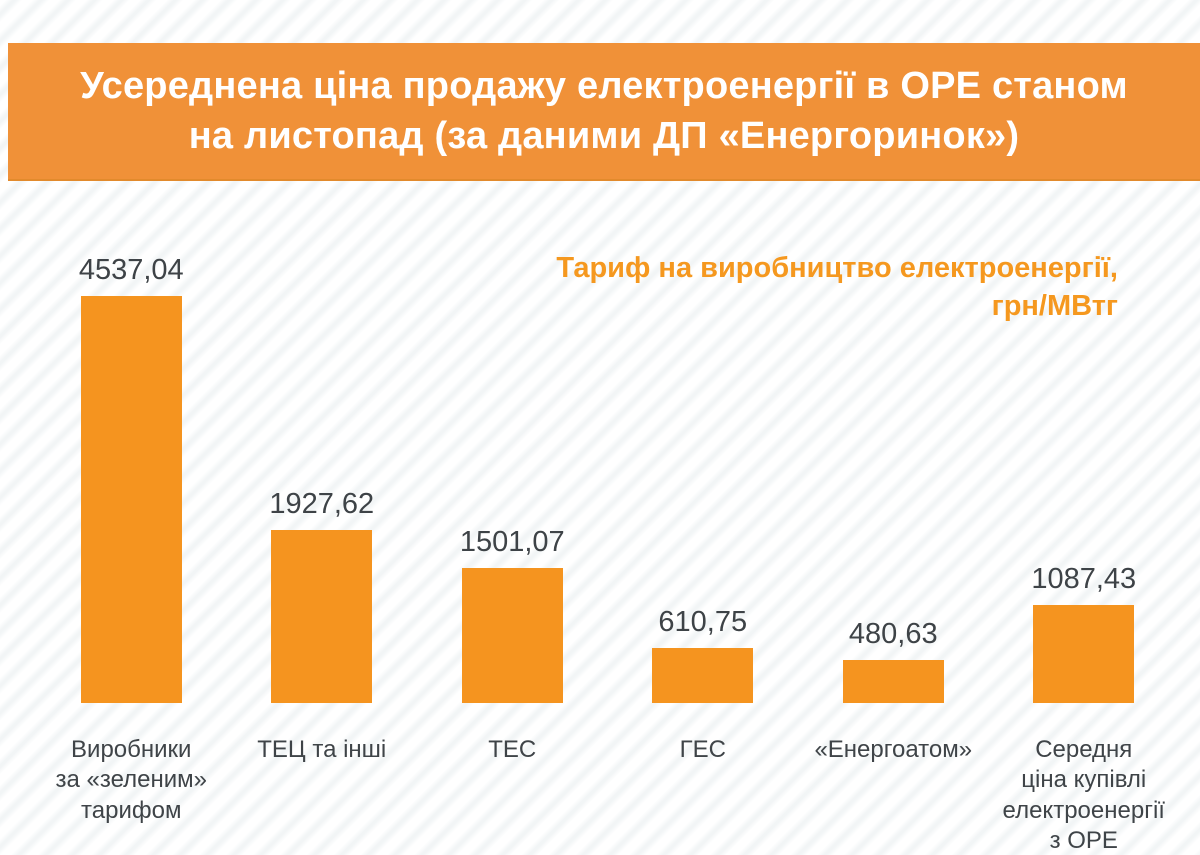 The height and width of the screenshot is (855, 1200). I want to click on bar-column: 610,75, so click(703, 471).